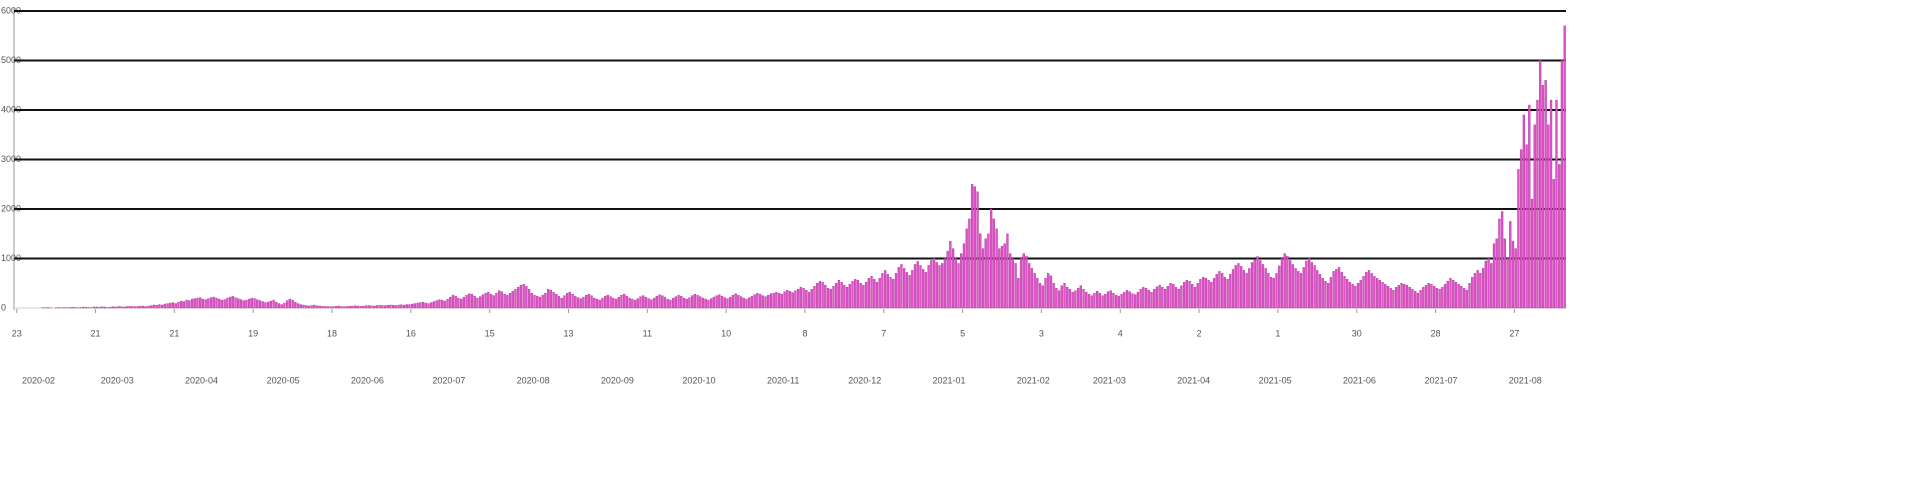  I want to click on month-label: 2021-03, so click(1109, 380).